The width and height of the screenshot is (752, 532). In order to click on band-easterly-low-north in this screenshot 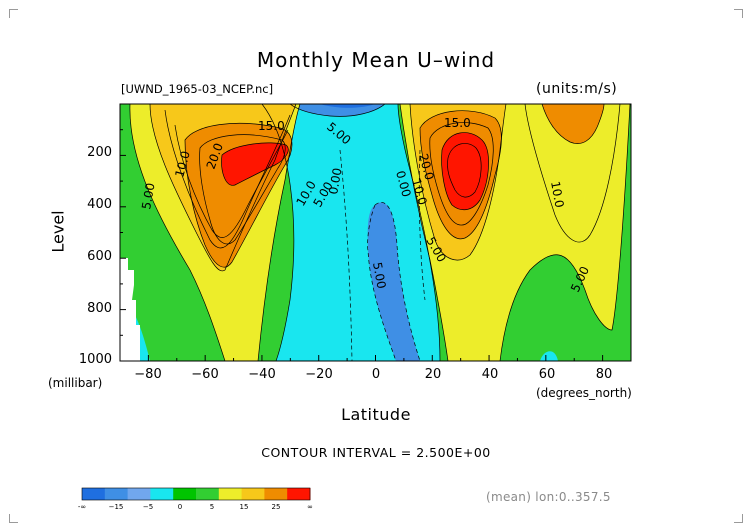, I will do `click(549, 356)`.